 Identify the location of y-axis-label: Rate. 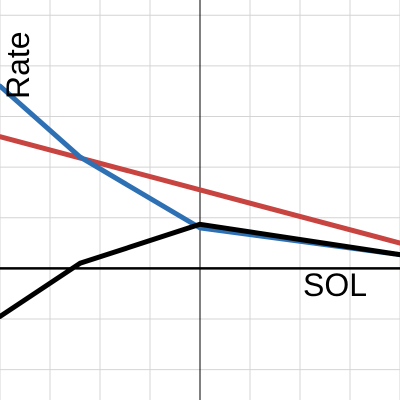
(18, 65).